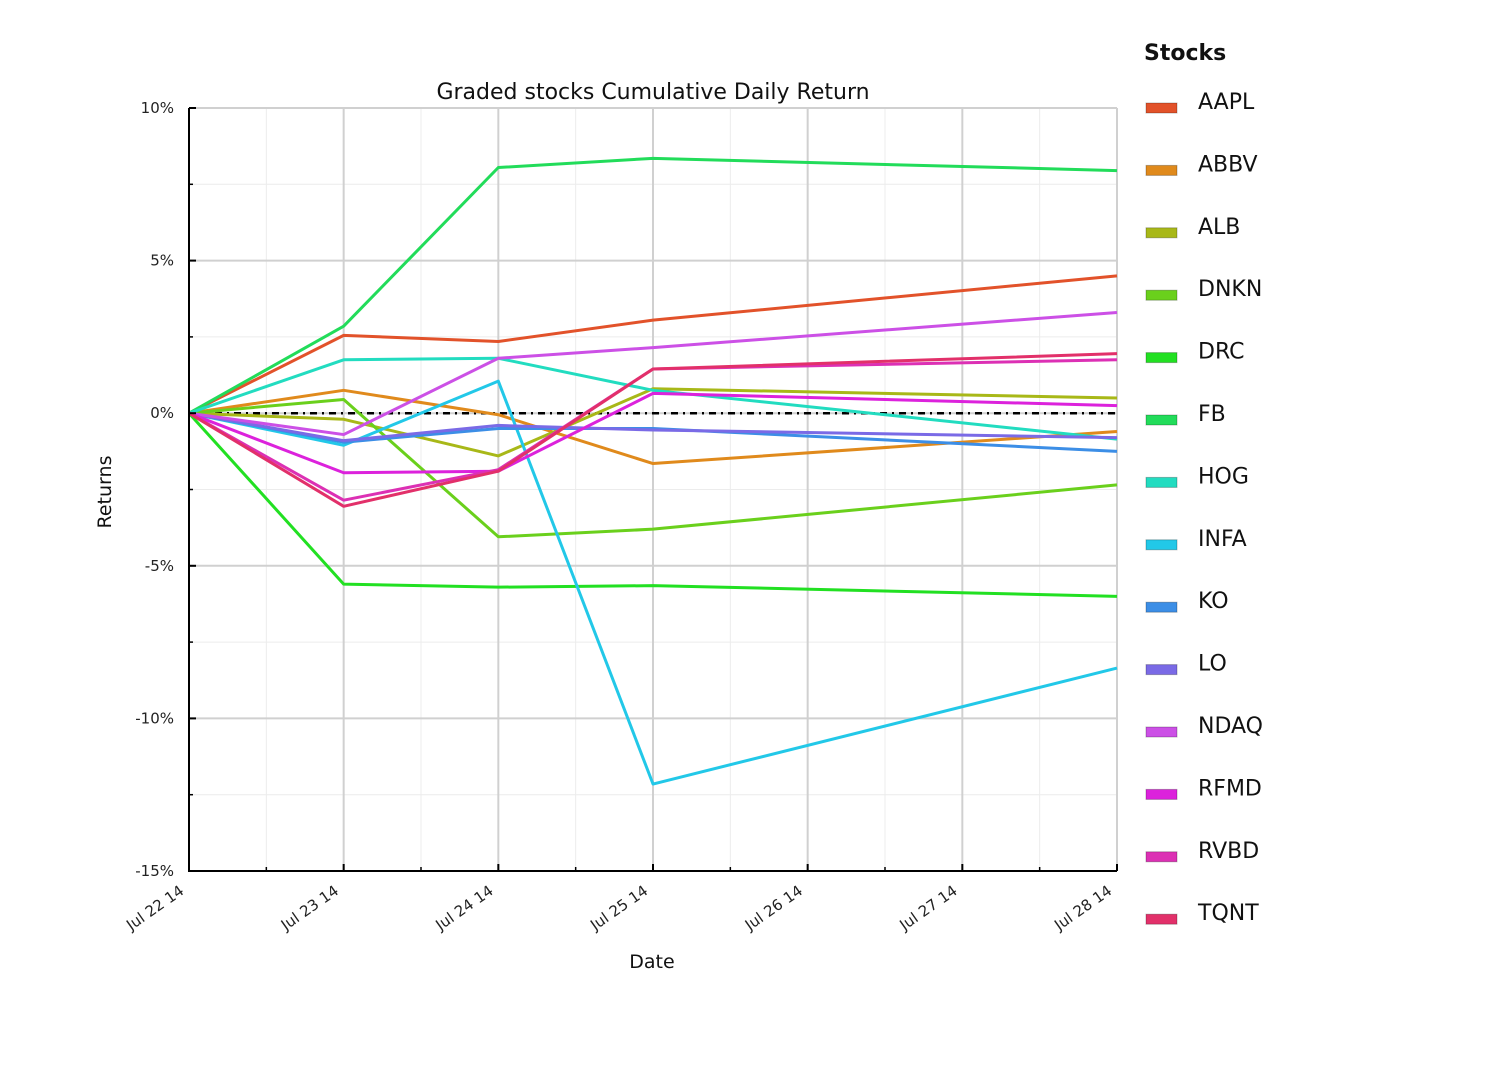 The height and width of the screenshot is (1090, 1500). What do you see at coordinates (652, 92) in the screenshot?
I see `chart-title: Graded stocks Cumulative Daily Return` at bounding box center [652, 92].